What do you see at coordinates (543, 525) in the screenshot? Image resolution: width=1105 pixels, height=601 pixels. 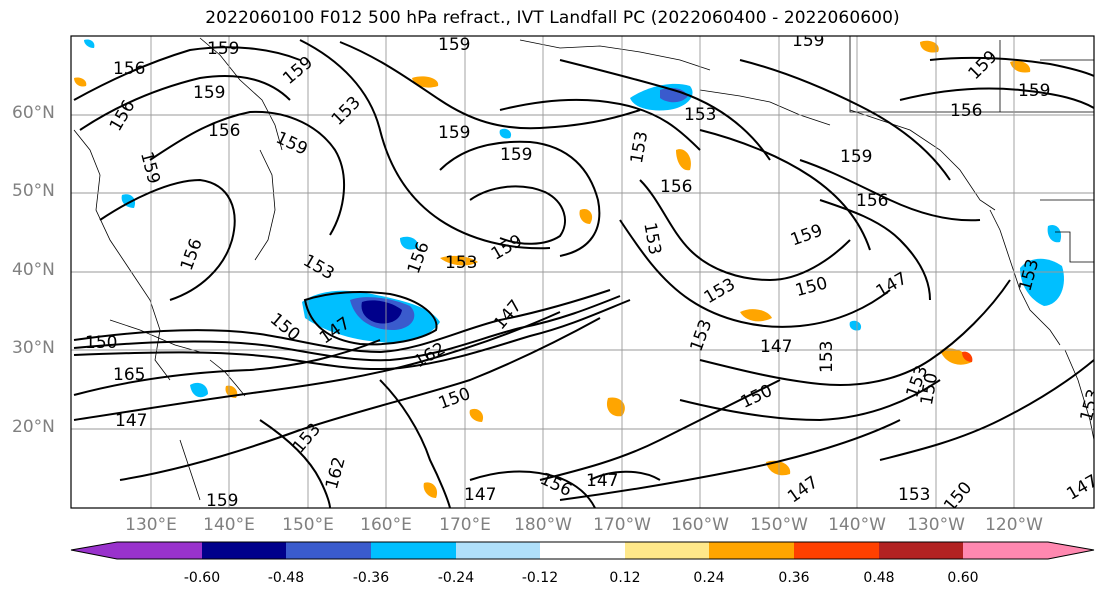 I see `lon-label: 180°W` at bounding box center [543, 525].